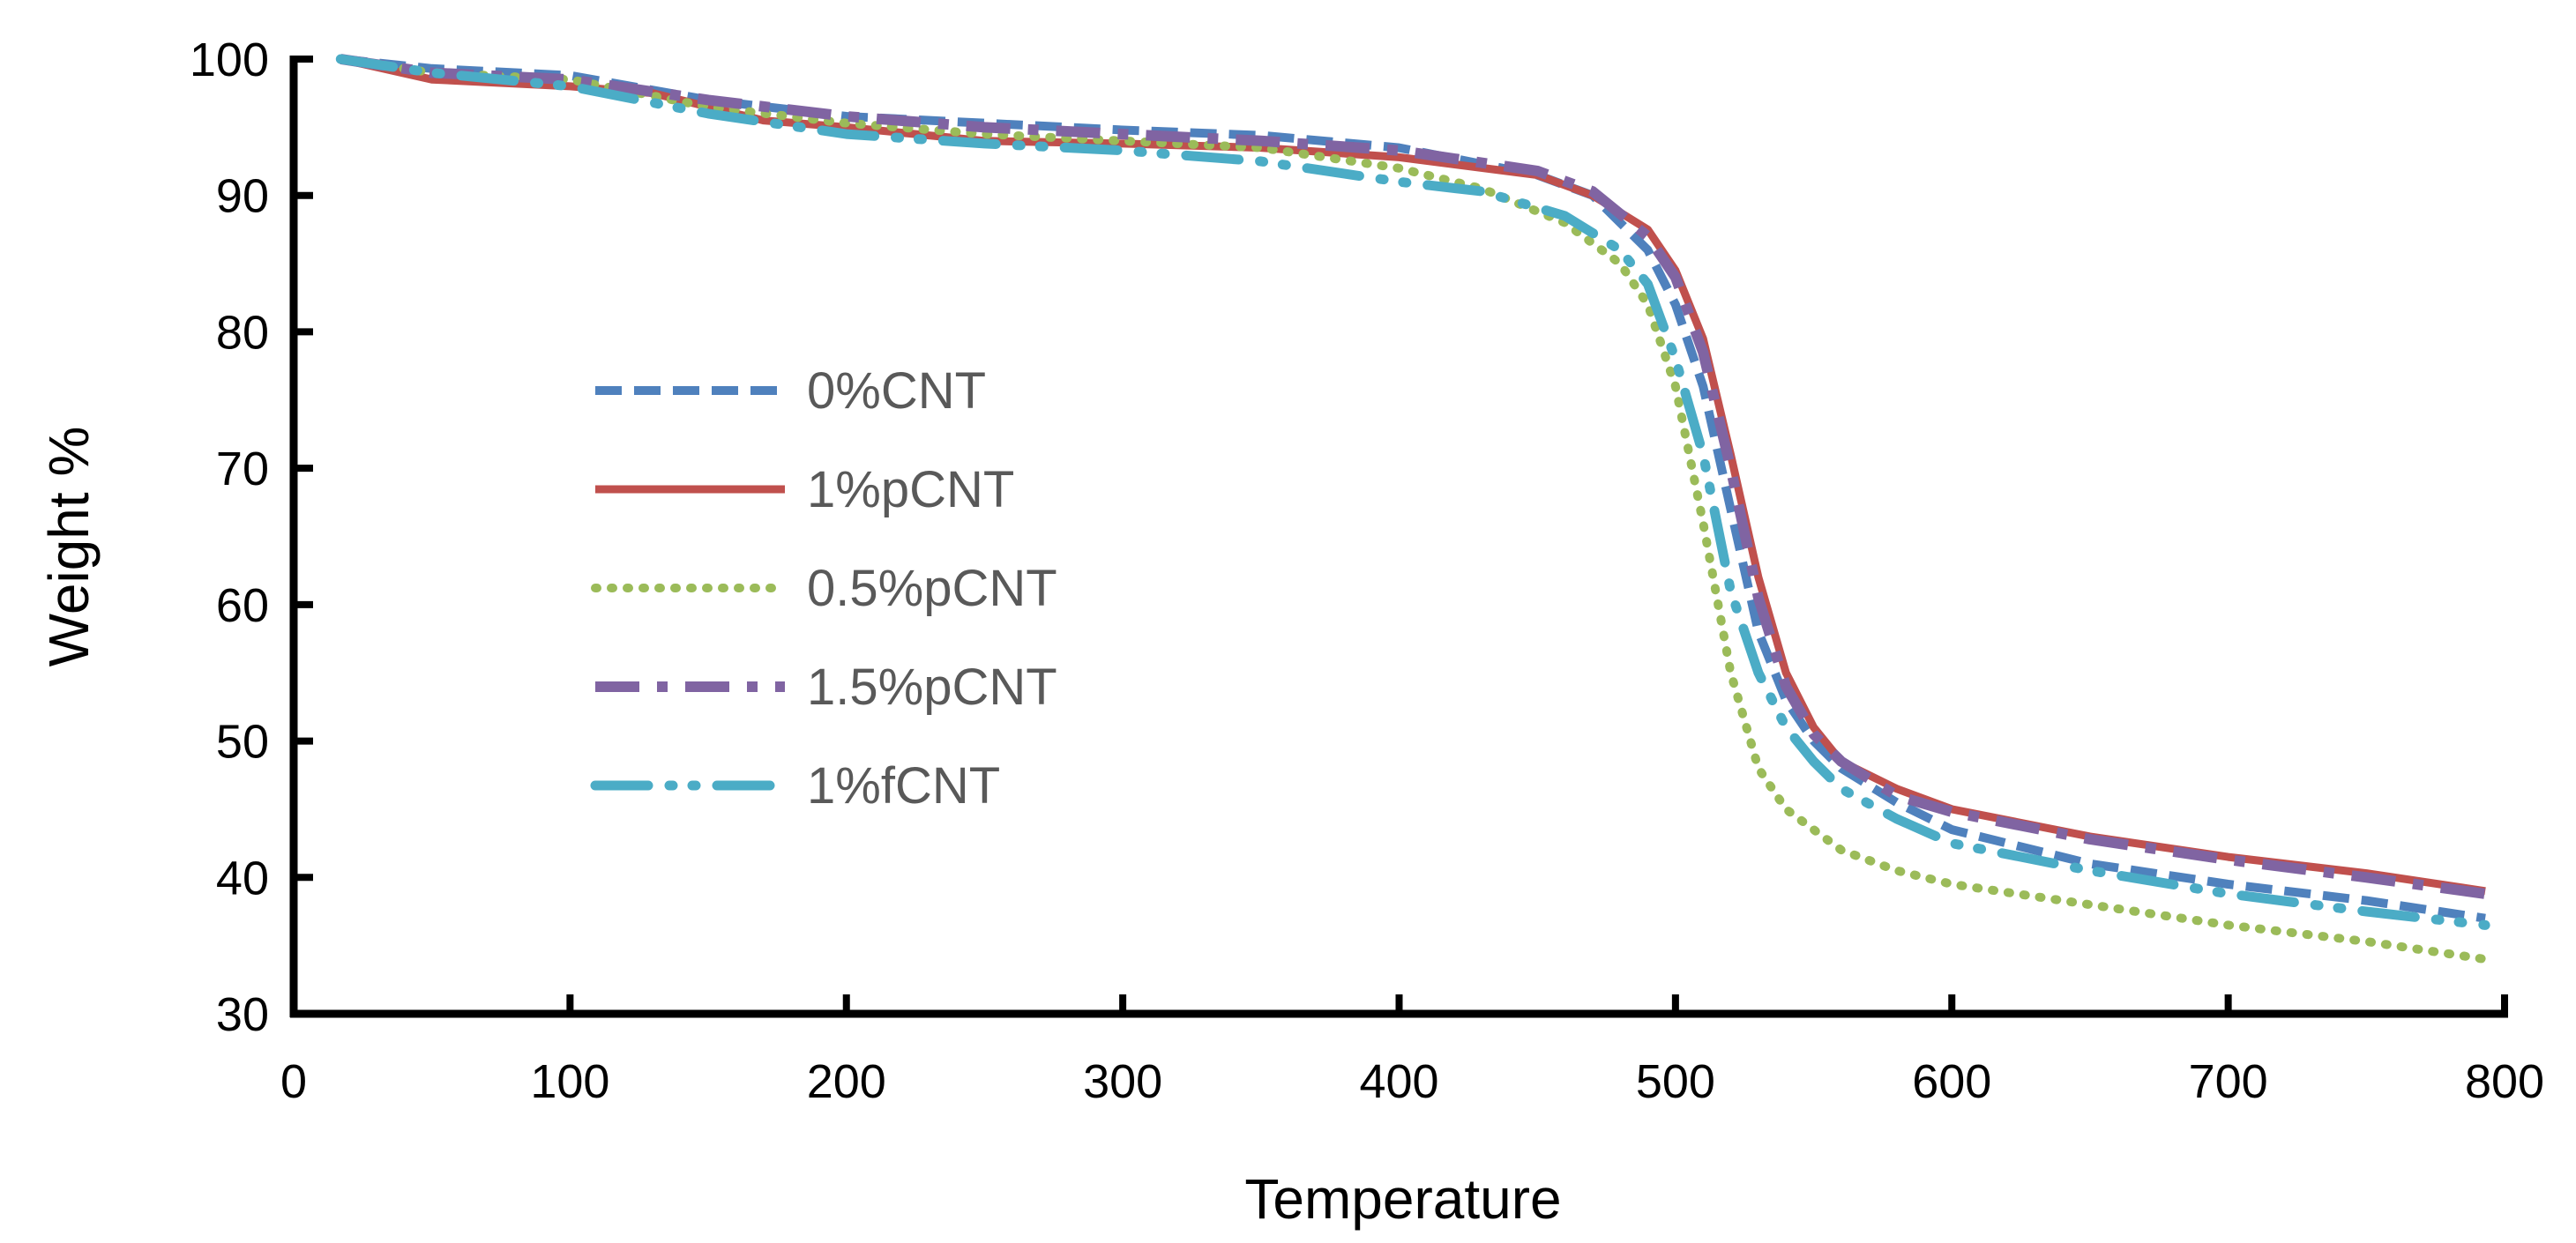 The width and height of the screenshot is (2576, 1243). I want to click on legend: 0%CNT 1%pCNT 0.5%pCNT 1.5%pCNT 1%fCNT, so click(823, 588).